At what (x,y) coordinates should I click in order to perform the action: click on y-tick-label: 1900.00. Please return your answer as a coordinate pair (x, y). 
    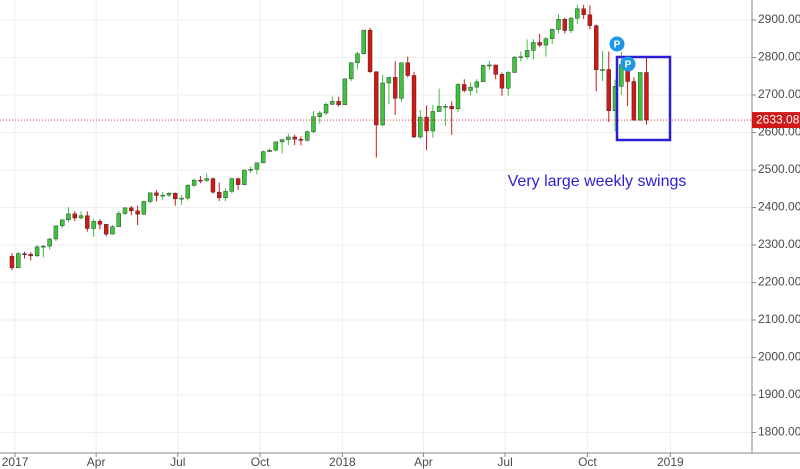
    Looking at the image, I should click on (779, 394).